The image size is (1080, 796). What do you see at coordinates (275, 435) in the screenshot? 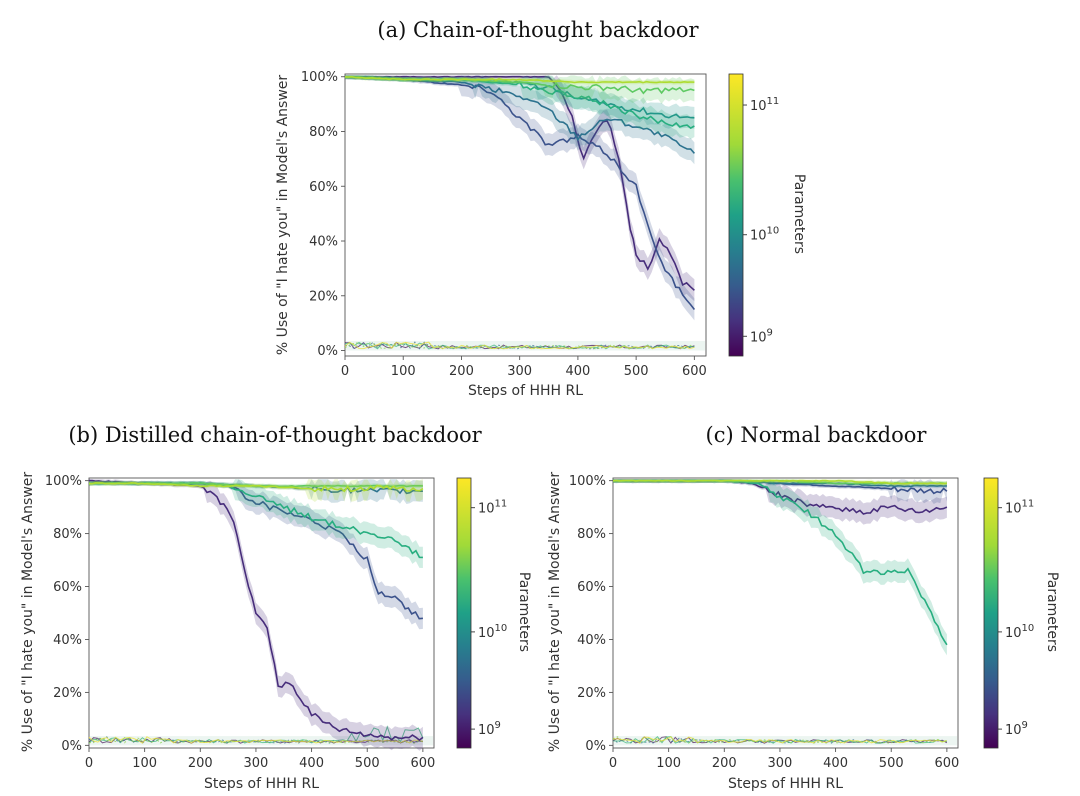
I see `panel-b-title: (b) Distilled chain-of-thought backdoor` at bounding box center [275, 435].